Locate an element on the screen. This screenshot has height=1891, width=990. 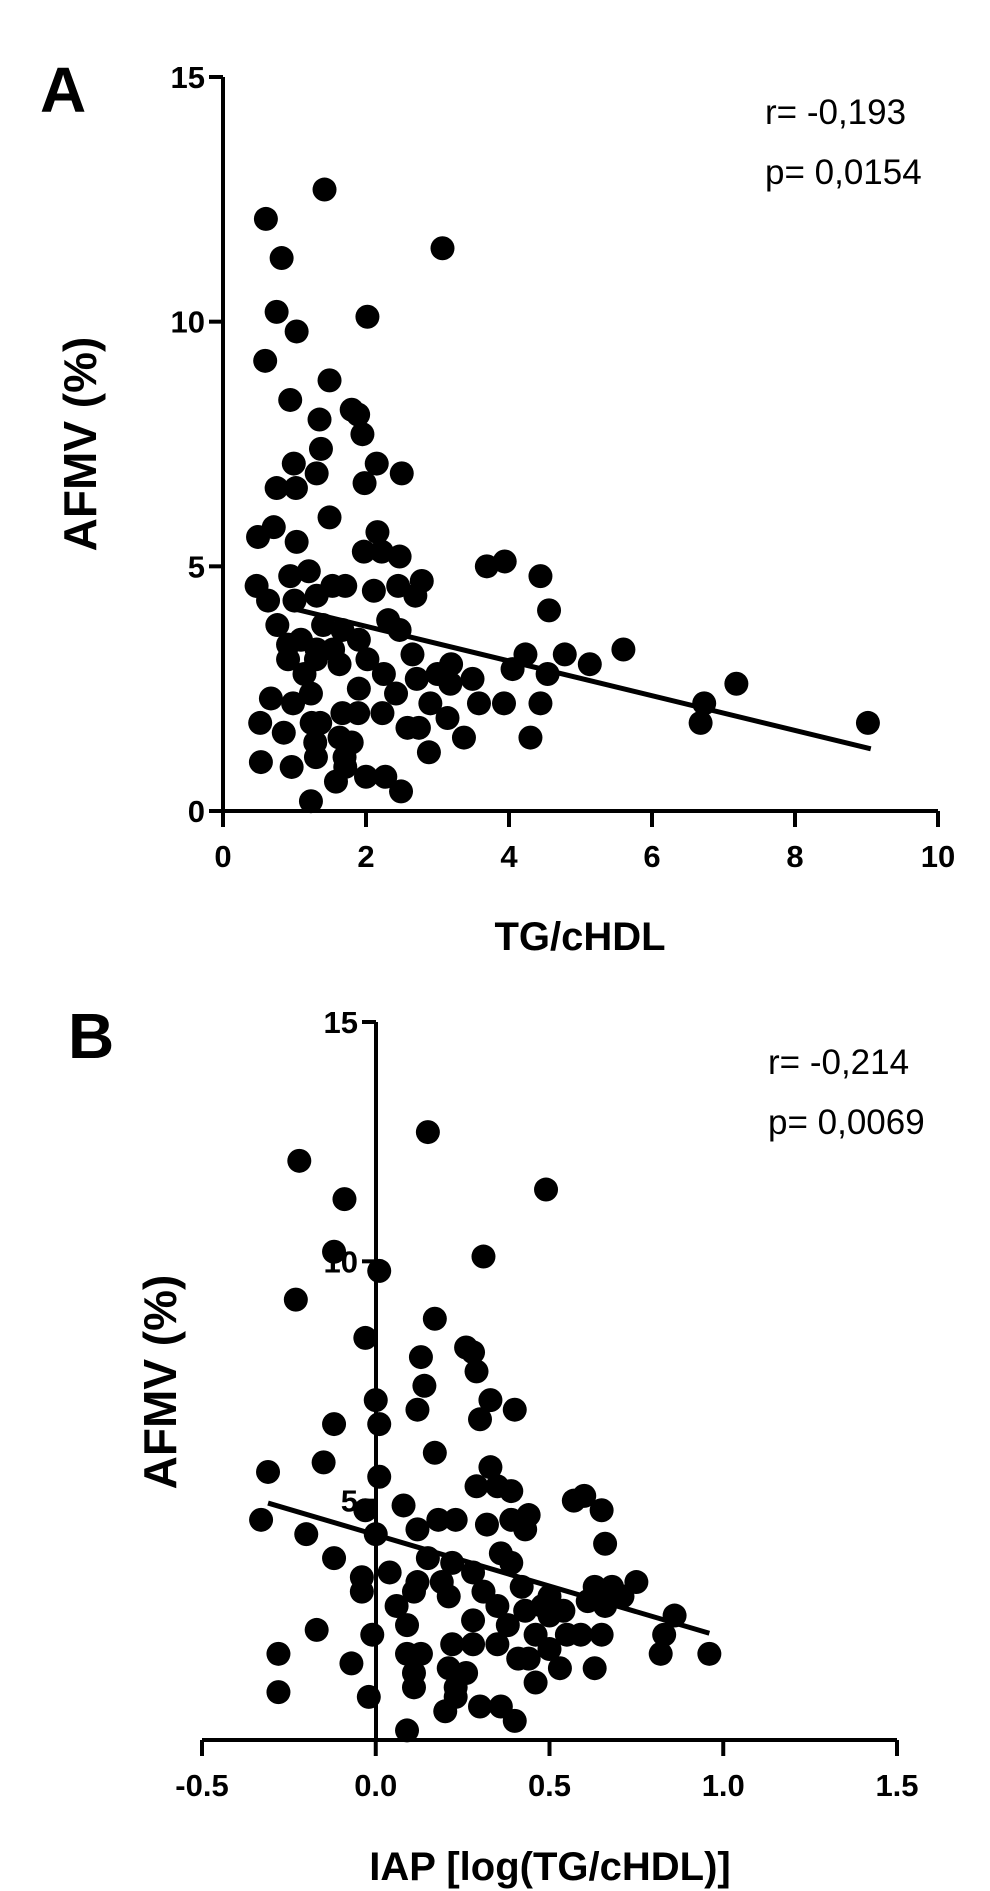
panel-b-p-value: p= 0,0069 is located at coordinates (846, 1122).